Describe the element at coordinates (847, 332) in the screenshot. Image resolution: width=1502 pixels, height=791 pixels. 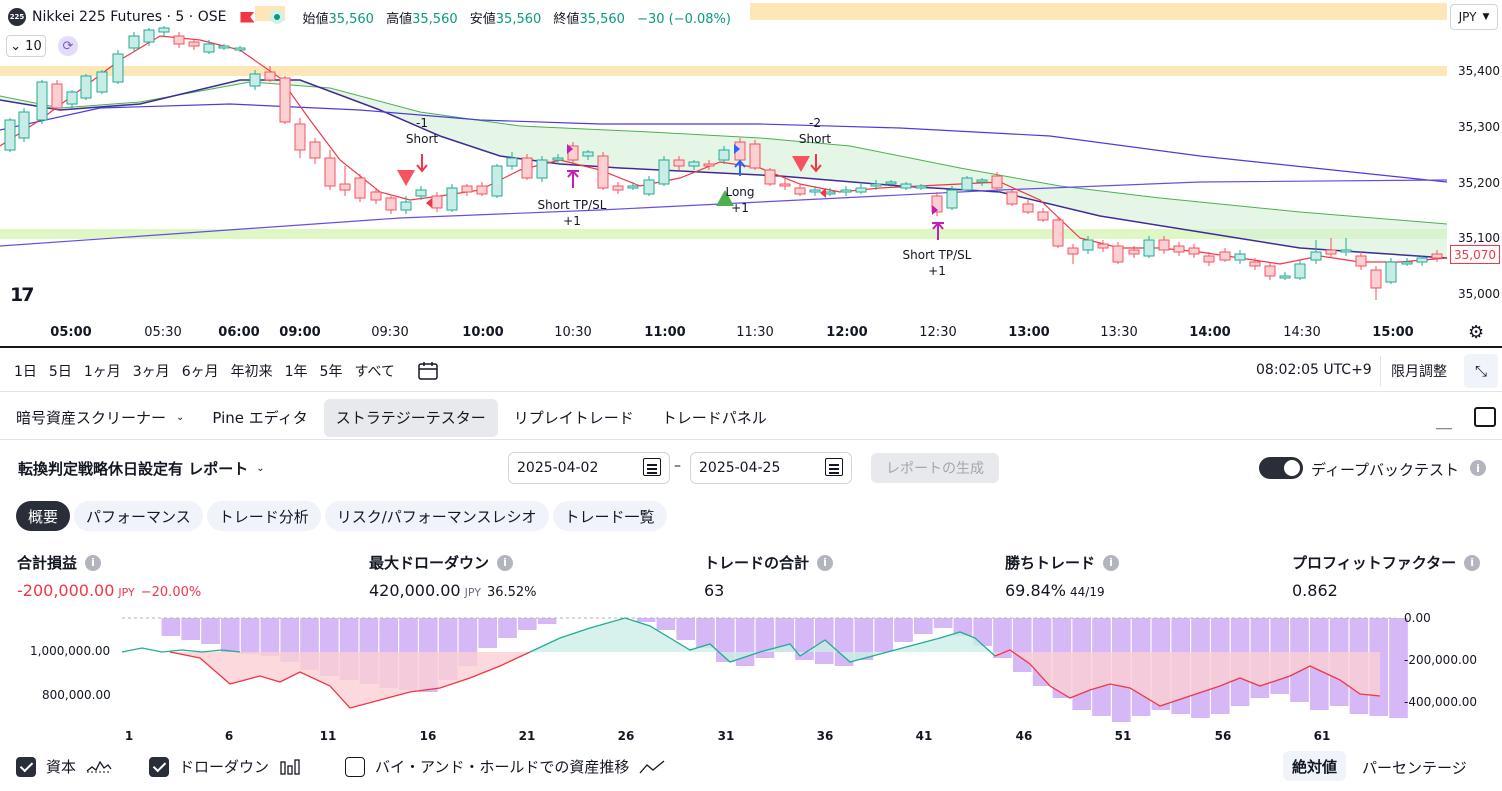
I see `time-axis-label: 12:00` at that location.